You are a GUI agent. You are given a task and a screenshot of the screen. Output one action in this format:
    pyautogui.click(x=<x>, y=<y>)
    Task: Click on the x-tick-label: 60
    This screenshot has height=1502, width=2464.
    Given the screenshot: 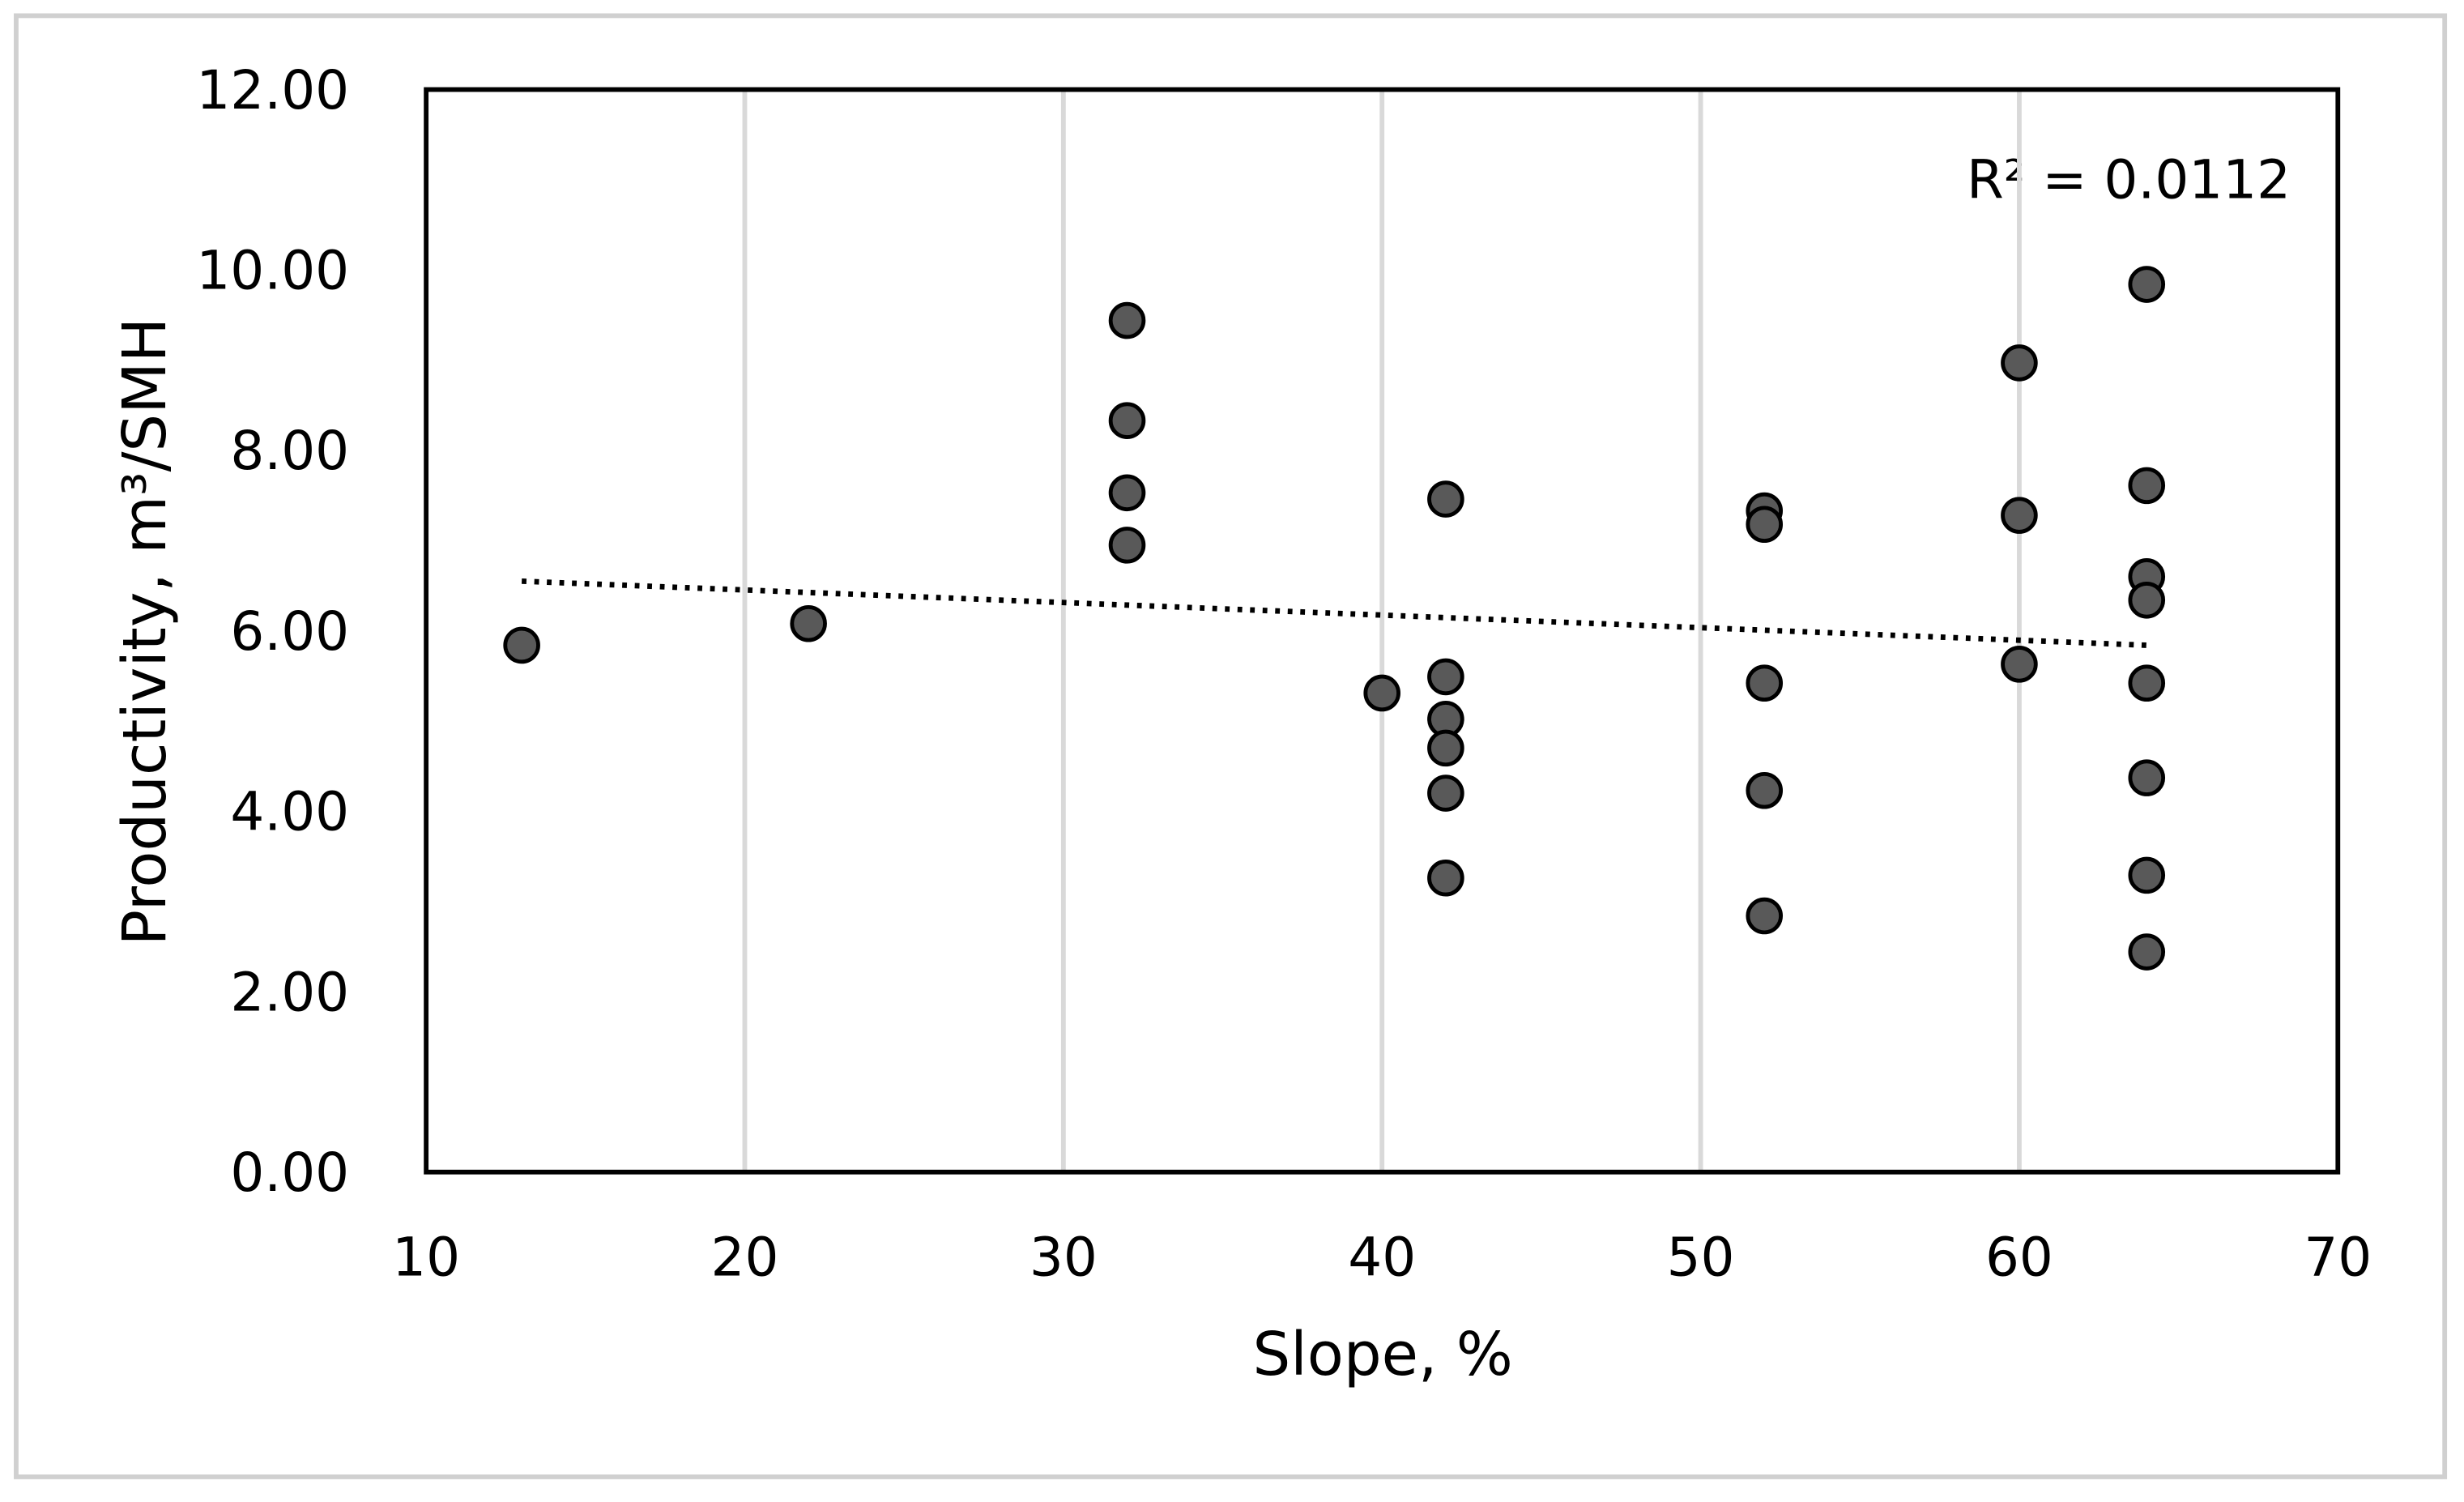 What is the action you would take?
    pyautogui.click(x=2019, y=1258)
    